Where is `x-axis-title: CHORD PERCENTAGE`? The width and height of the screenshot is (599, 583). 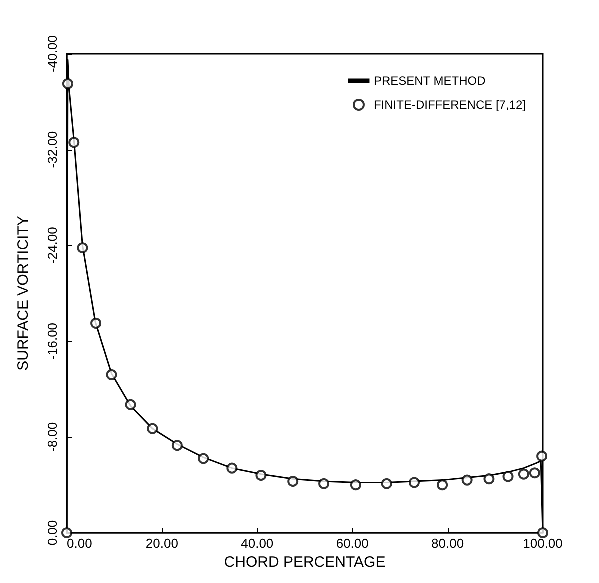
x-axis-title: CHORD PERCENTAGE is located at coordinates (305, 562).